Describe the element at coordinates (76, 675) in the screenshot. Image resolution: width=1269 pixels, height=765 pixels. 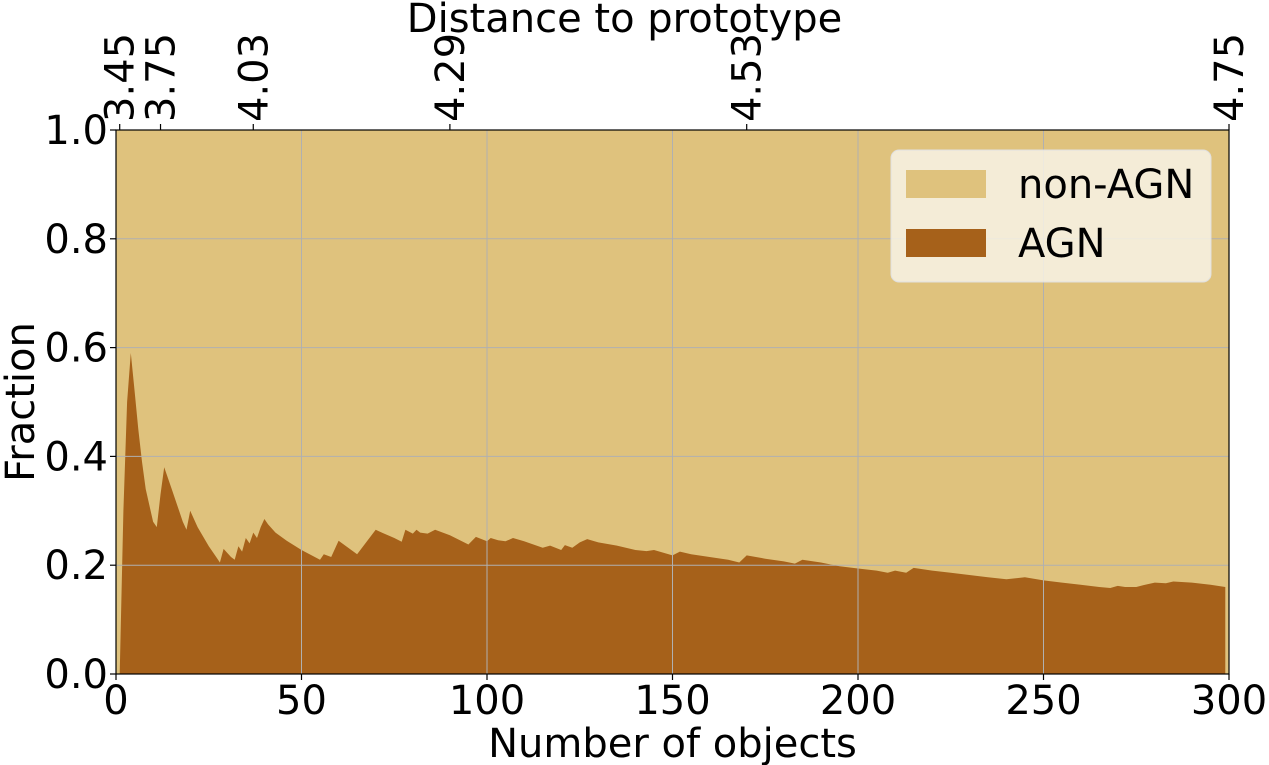
I see `y-tick-label: 0.0` at that location.